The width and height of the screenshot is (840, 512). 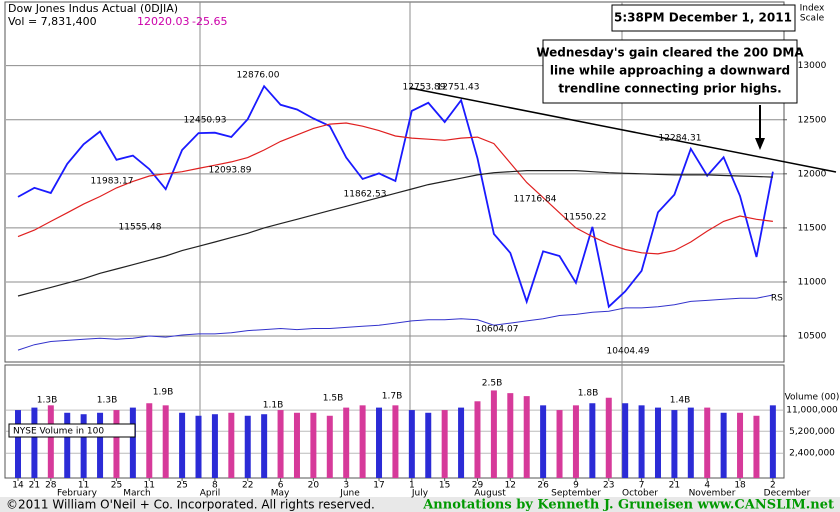 I want to click on month-label: April, so click(x=210, y=494).